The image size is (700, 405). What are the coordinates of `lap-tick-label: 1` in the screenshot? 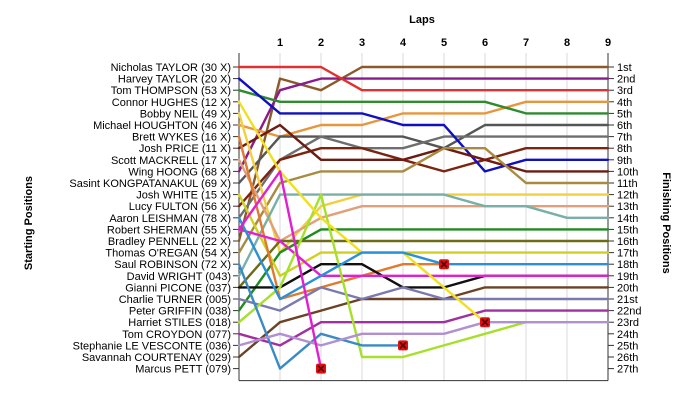 It's located at (280, 43).